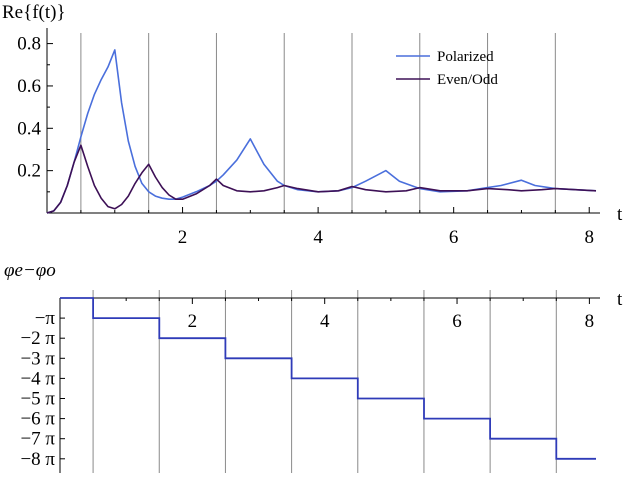 The width and height of the screenshot is (628, 478). Describe the element at coordinates (465, 57) in the screenshot. I see `legend-label-polarized: Polarized` at that location.